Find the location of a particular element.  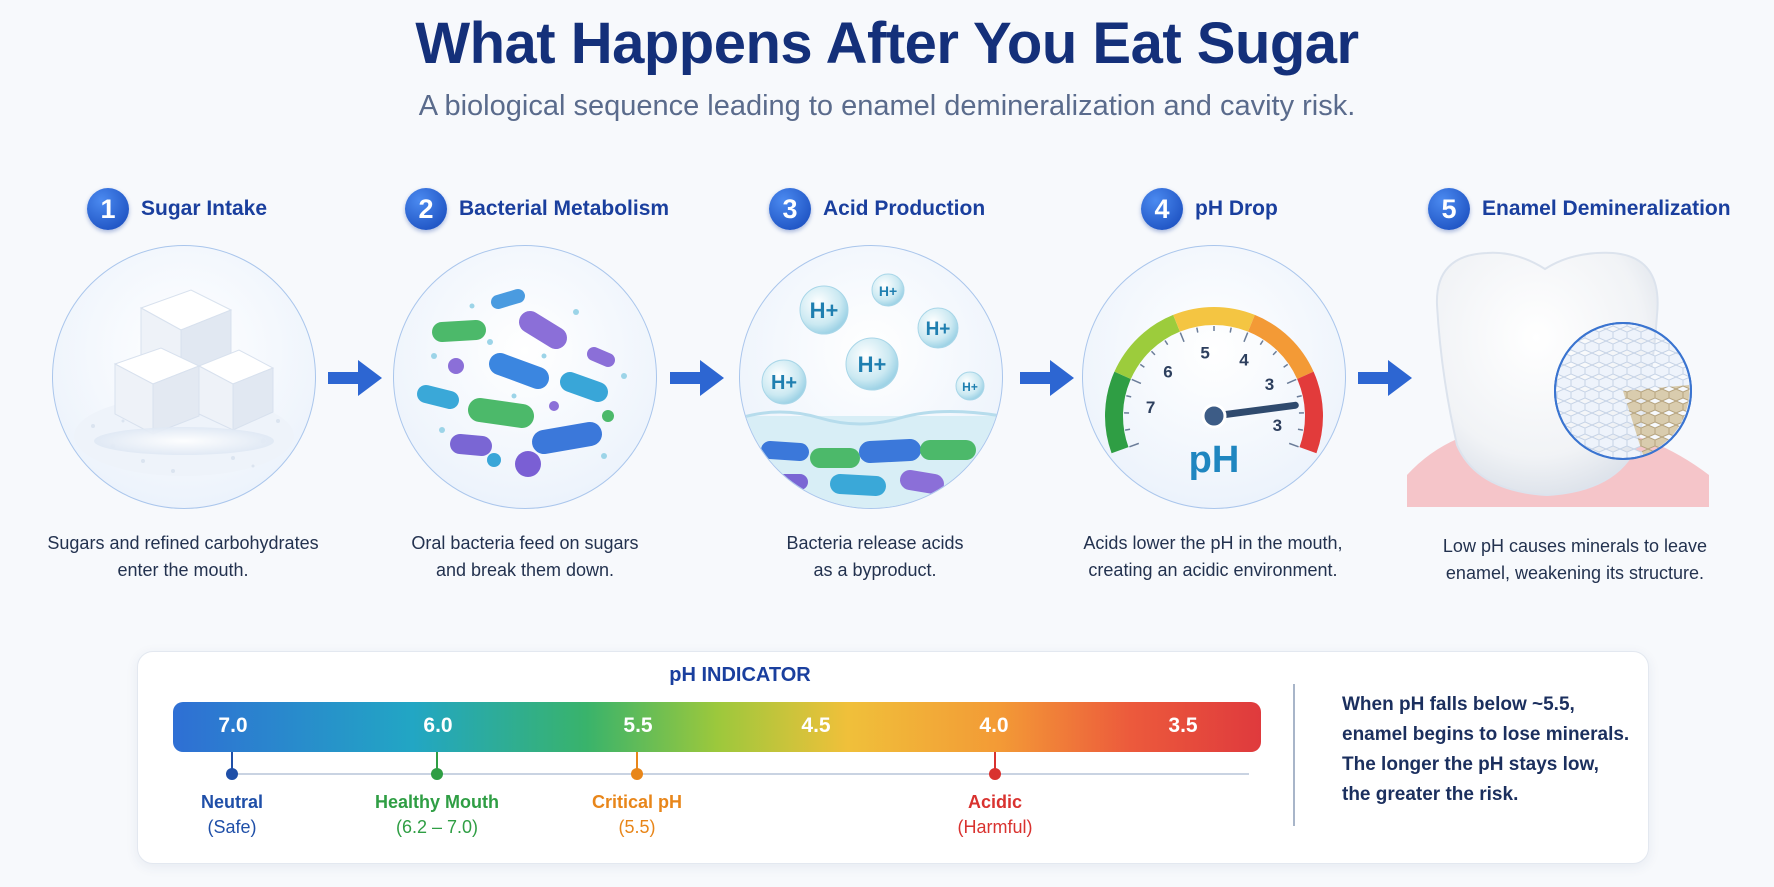

ph-note-line: the greater the risk. is located at coordinates (1430, 794).